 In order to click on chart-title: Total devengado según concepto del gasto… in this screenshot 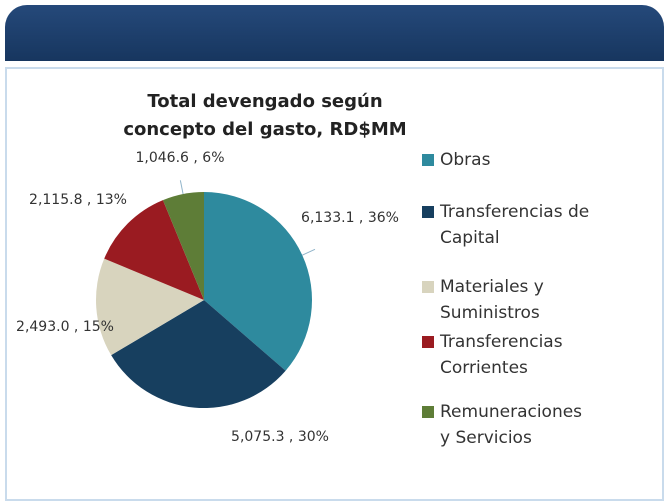, I will do `click(265, 115)`.